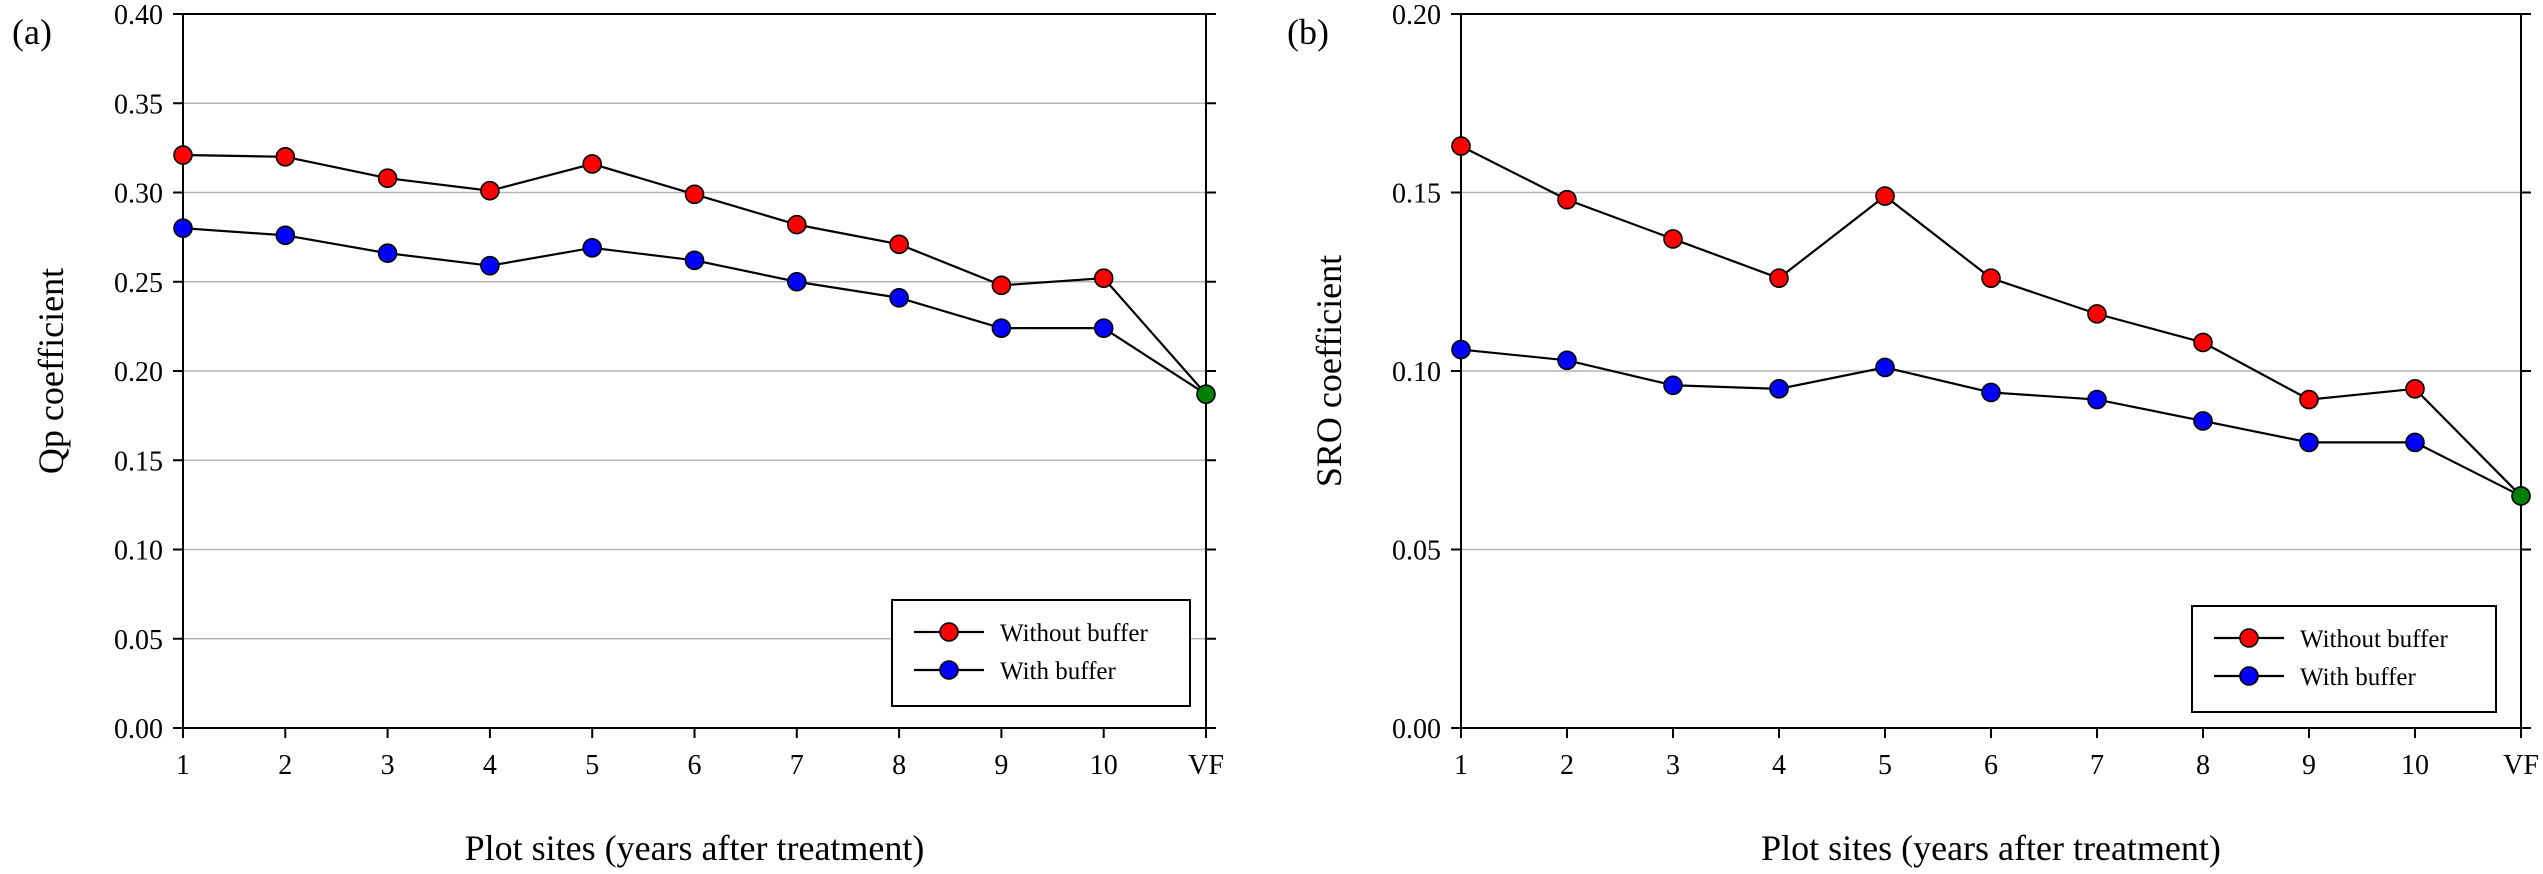 The width and height of the screenshot is (2543, 874). Describe the element at coordinates (138, 194) in the screenshot. I see `y-tick-label: 0.30` at that location.